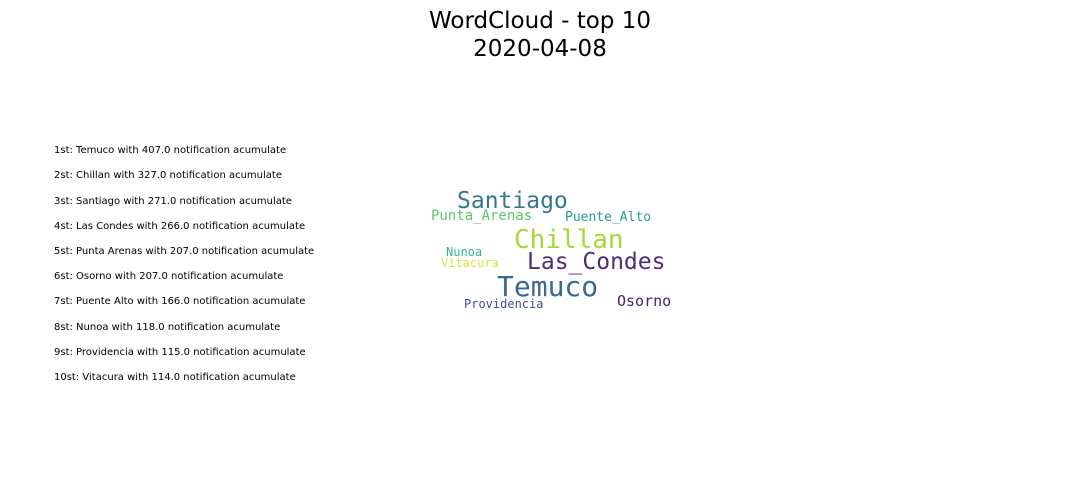  What do you see at coordinates (547, 286) in the screenshot?
I see `word-temuco: Temuco` at bounding box center [547, 286].